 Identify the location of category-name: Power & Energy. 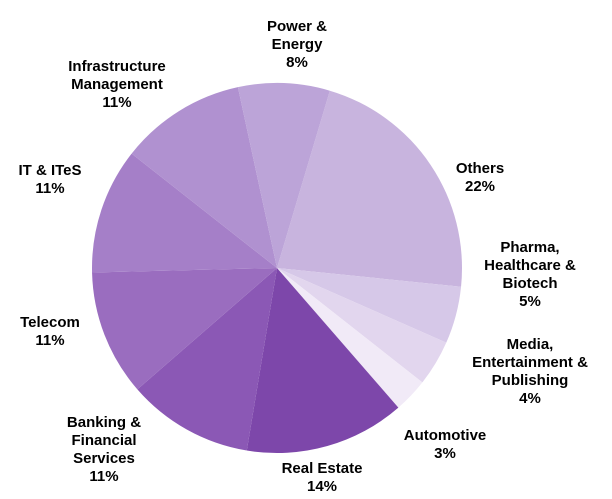
(296, 35).